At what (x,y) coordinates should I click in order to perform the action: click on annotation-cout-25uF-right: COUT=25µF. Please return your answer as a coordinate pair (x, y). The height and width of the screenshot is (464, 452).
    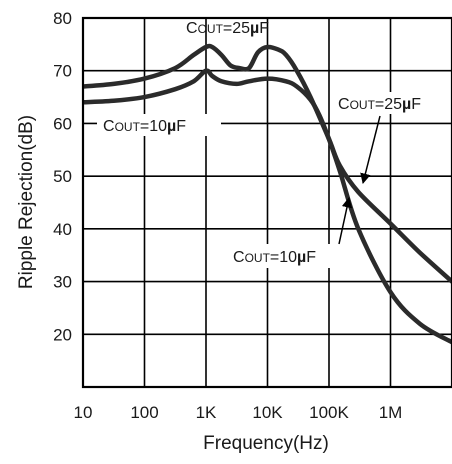
    Looking at the image, I should click on (379, 104).